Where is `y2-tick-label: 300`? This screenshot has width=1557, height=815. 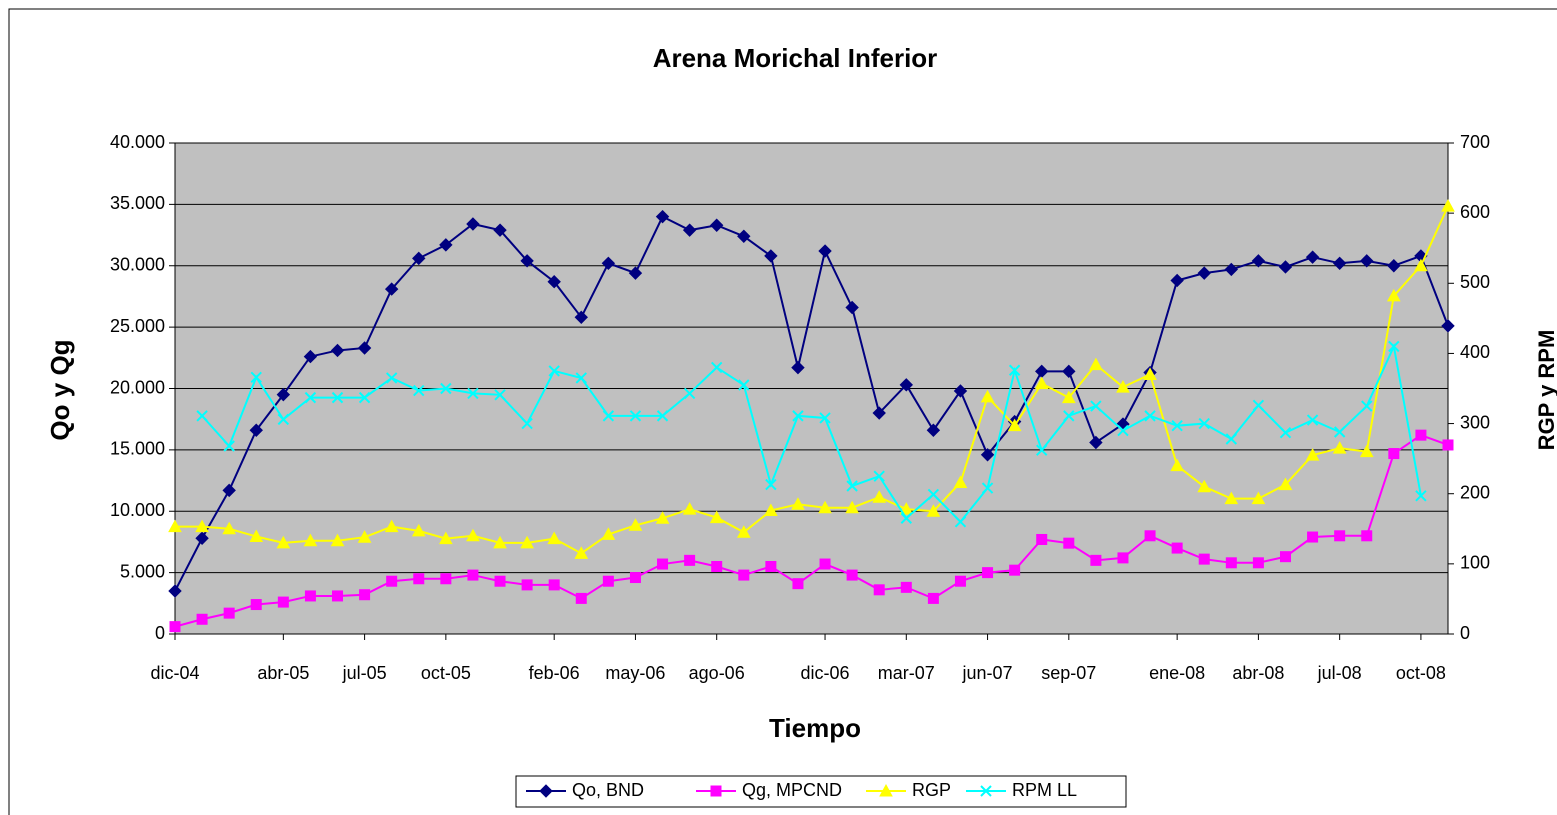
y2-tick-label: 300 is located at coordinates (1475, 422).